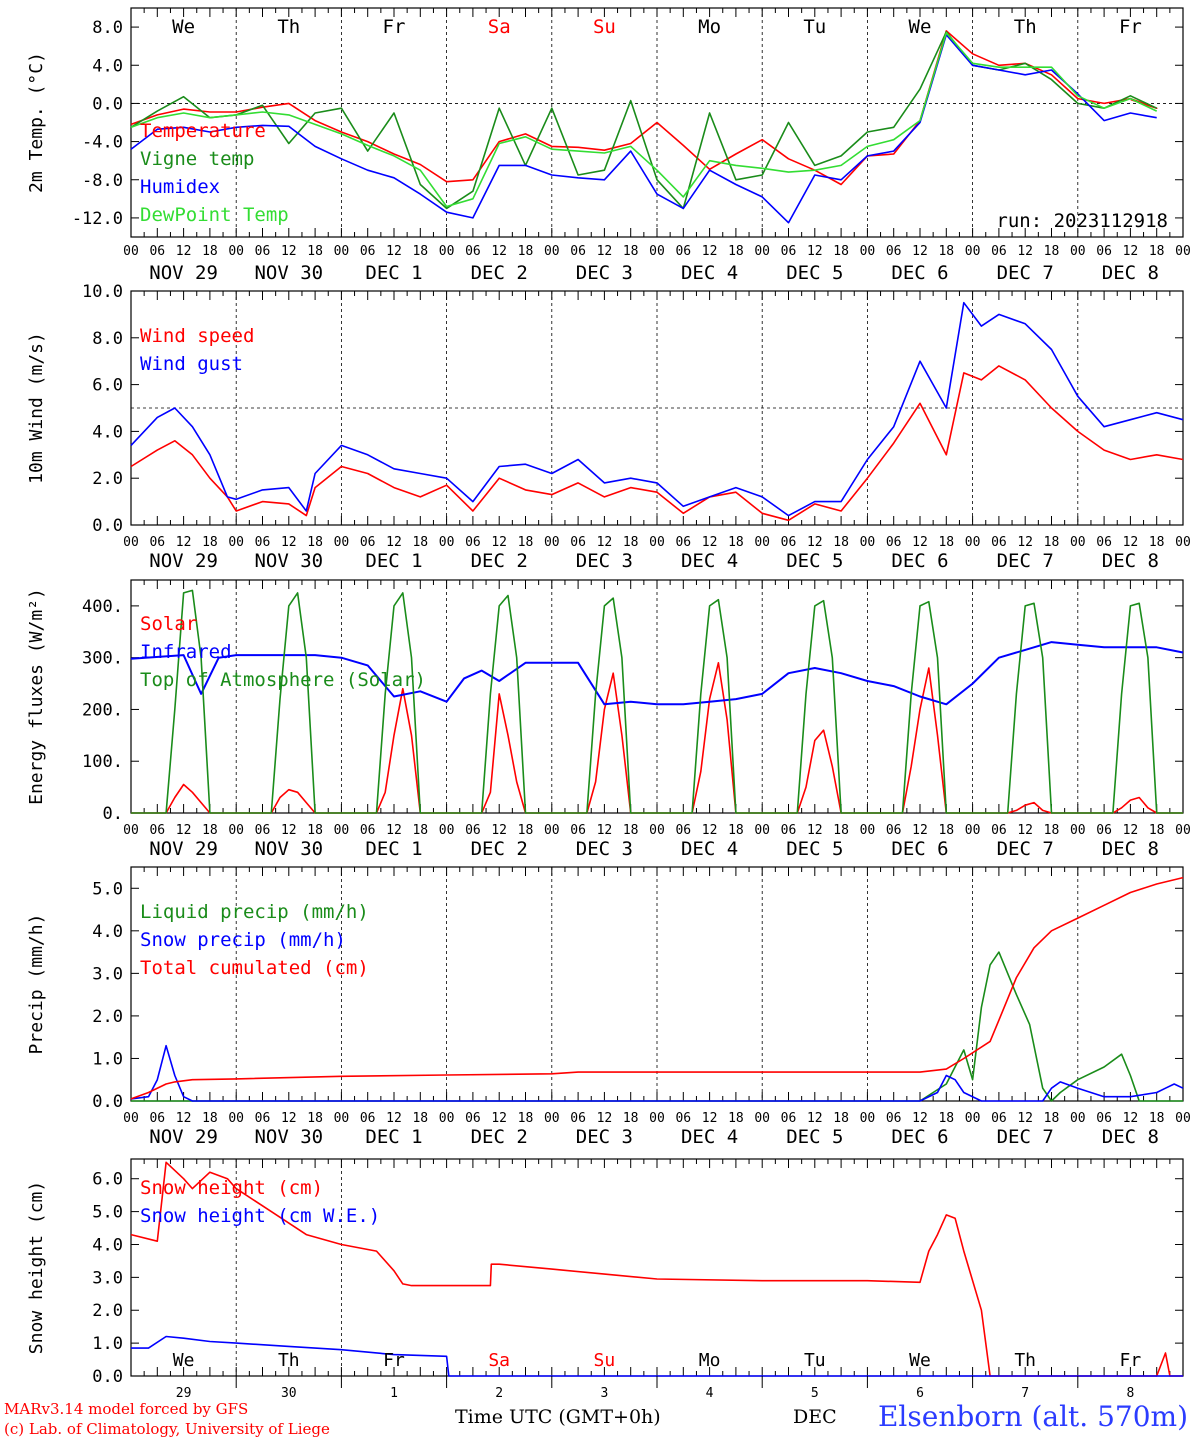  I want to click on legend-entry: Wind gust, so click(191, 364).